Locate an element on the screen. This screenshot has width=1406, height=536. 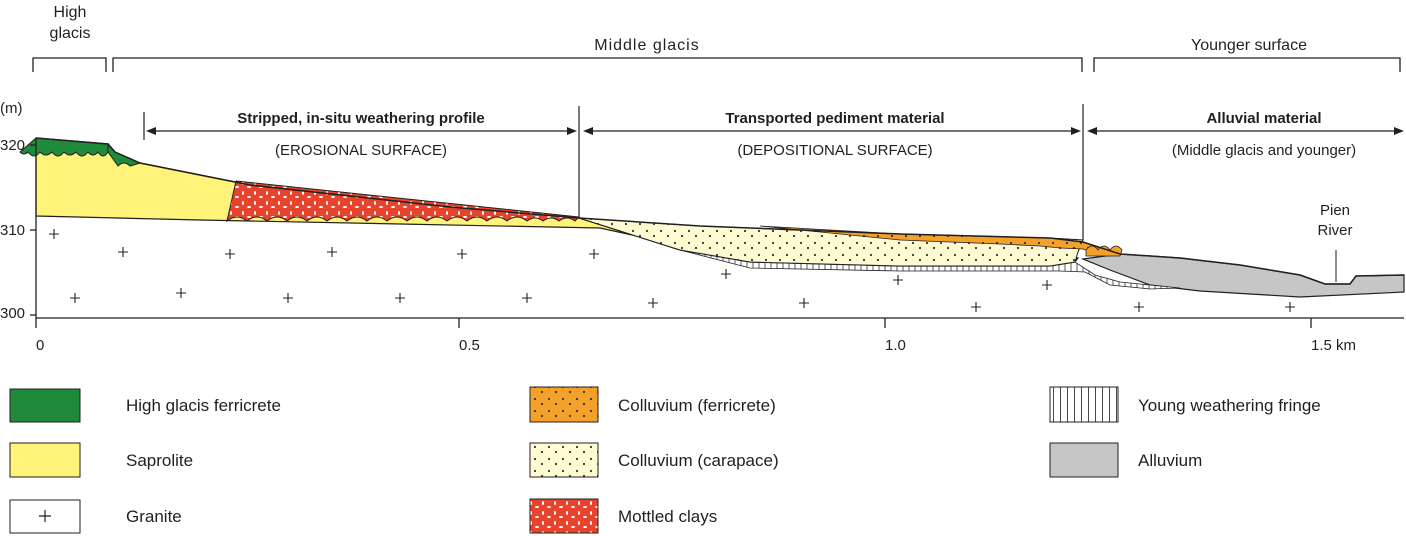
legend-label-granite: Granite is located at coordinates (154, 516).